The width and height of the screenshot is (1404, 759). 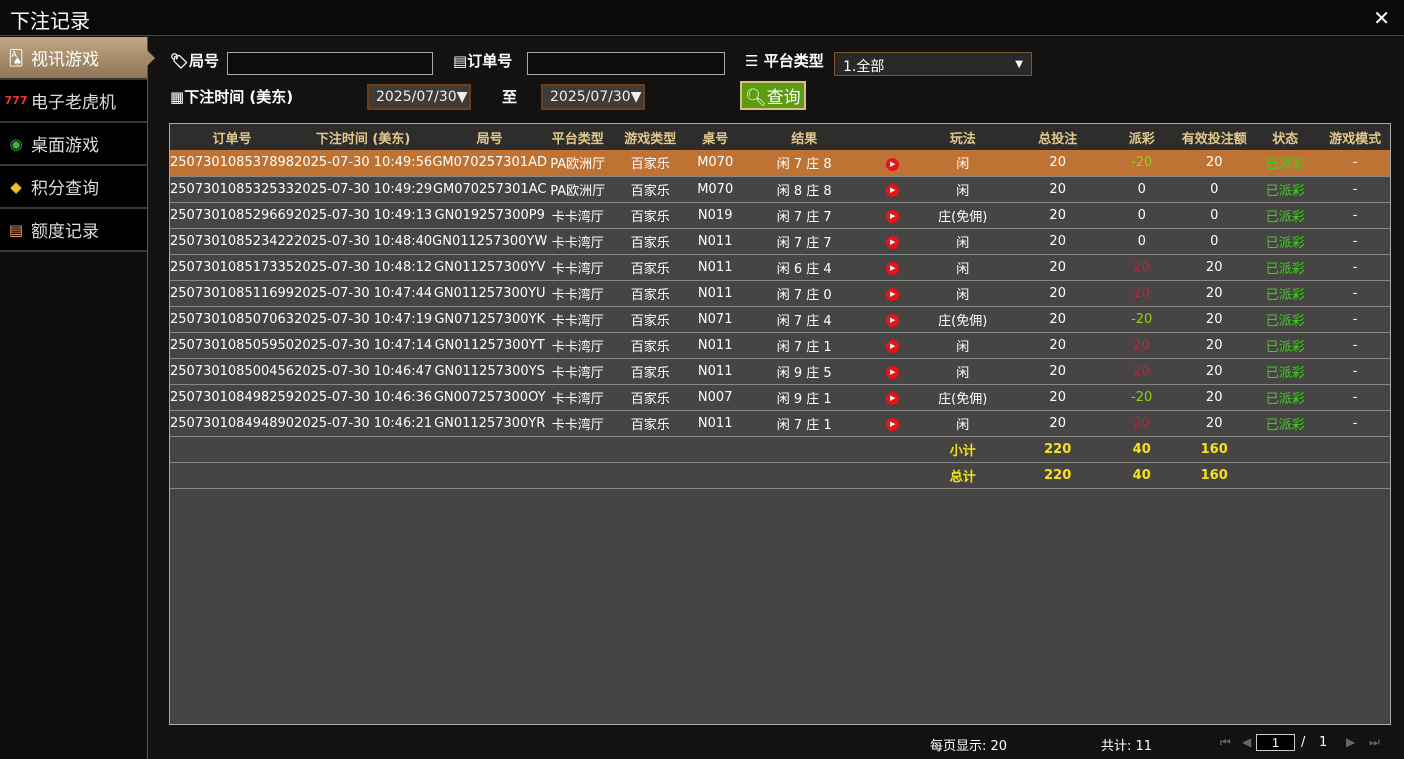 I want to click on spacer, so click(x=543, y=475).